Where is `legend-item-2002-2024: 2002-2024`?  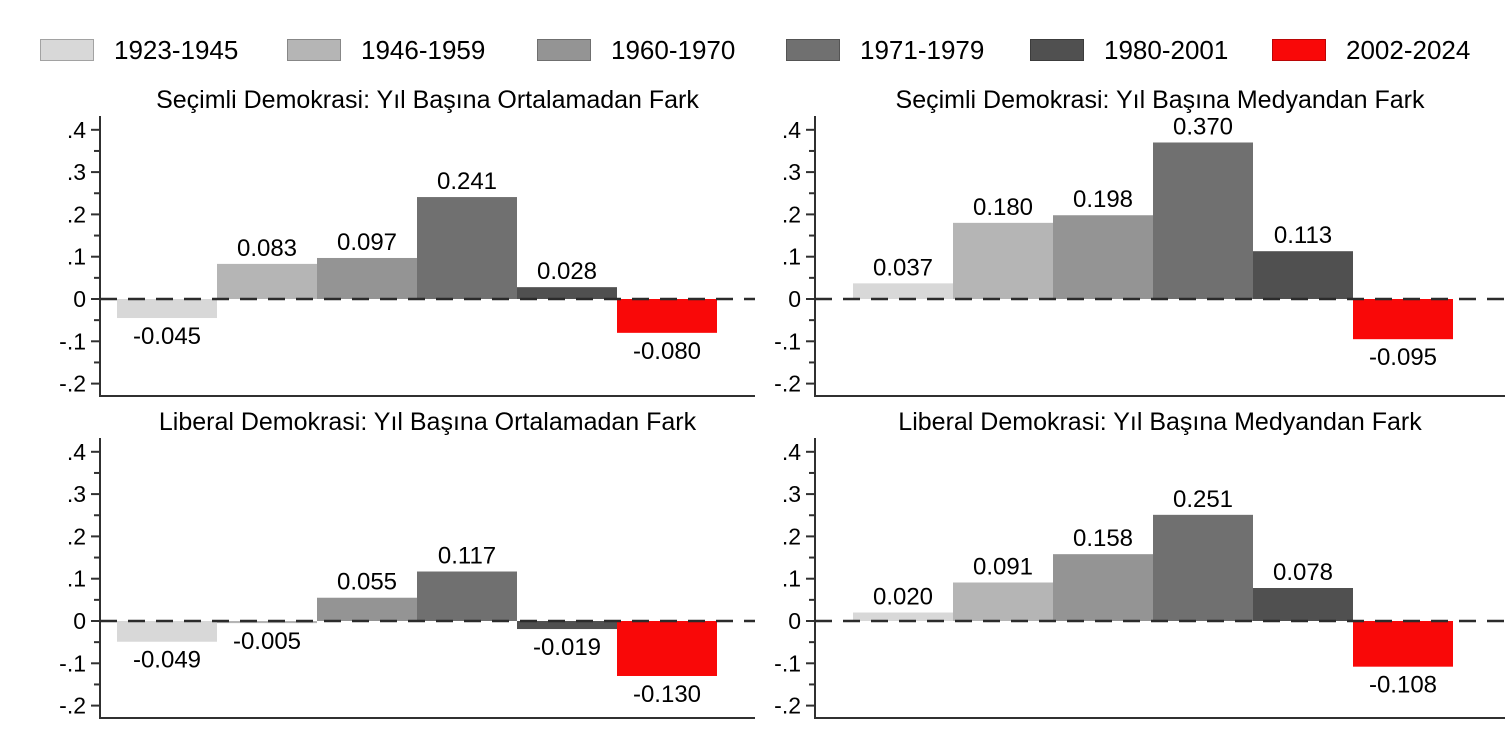
legend-item-2002-2024: 2002-2024 is located at coordinates (1371, 50).